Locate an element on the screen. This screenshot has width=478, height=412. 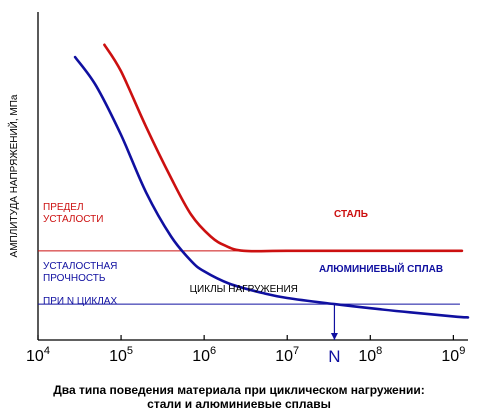
series-label-2: АЛЮМИНИЕВЫЙ СПЛАВ is located at coordinates (381, 268).